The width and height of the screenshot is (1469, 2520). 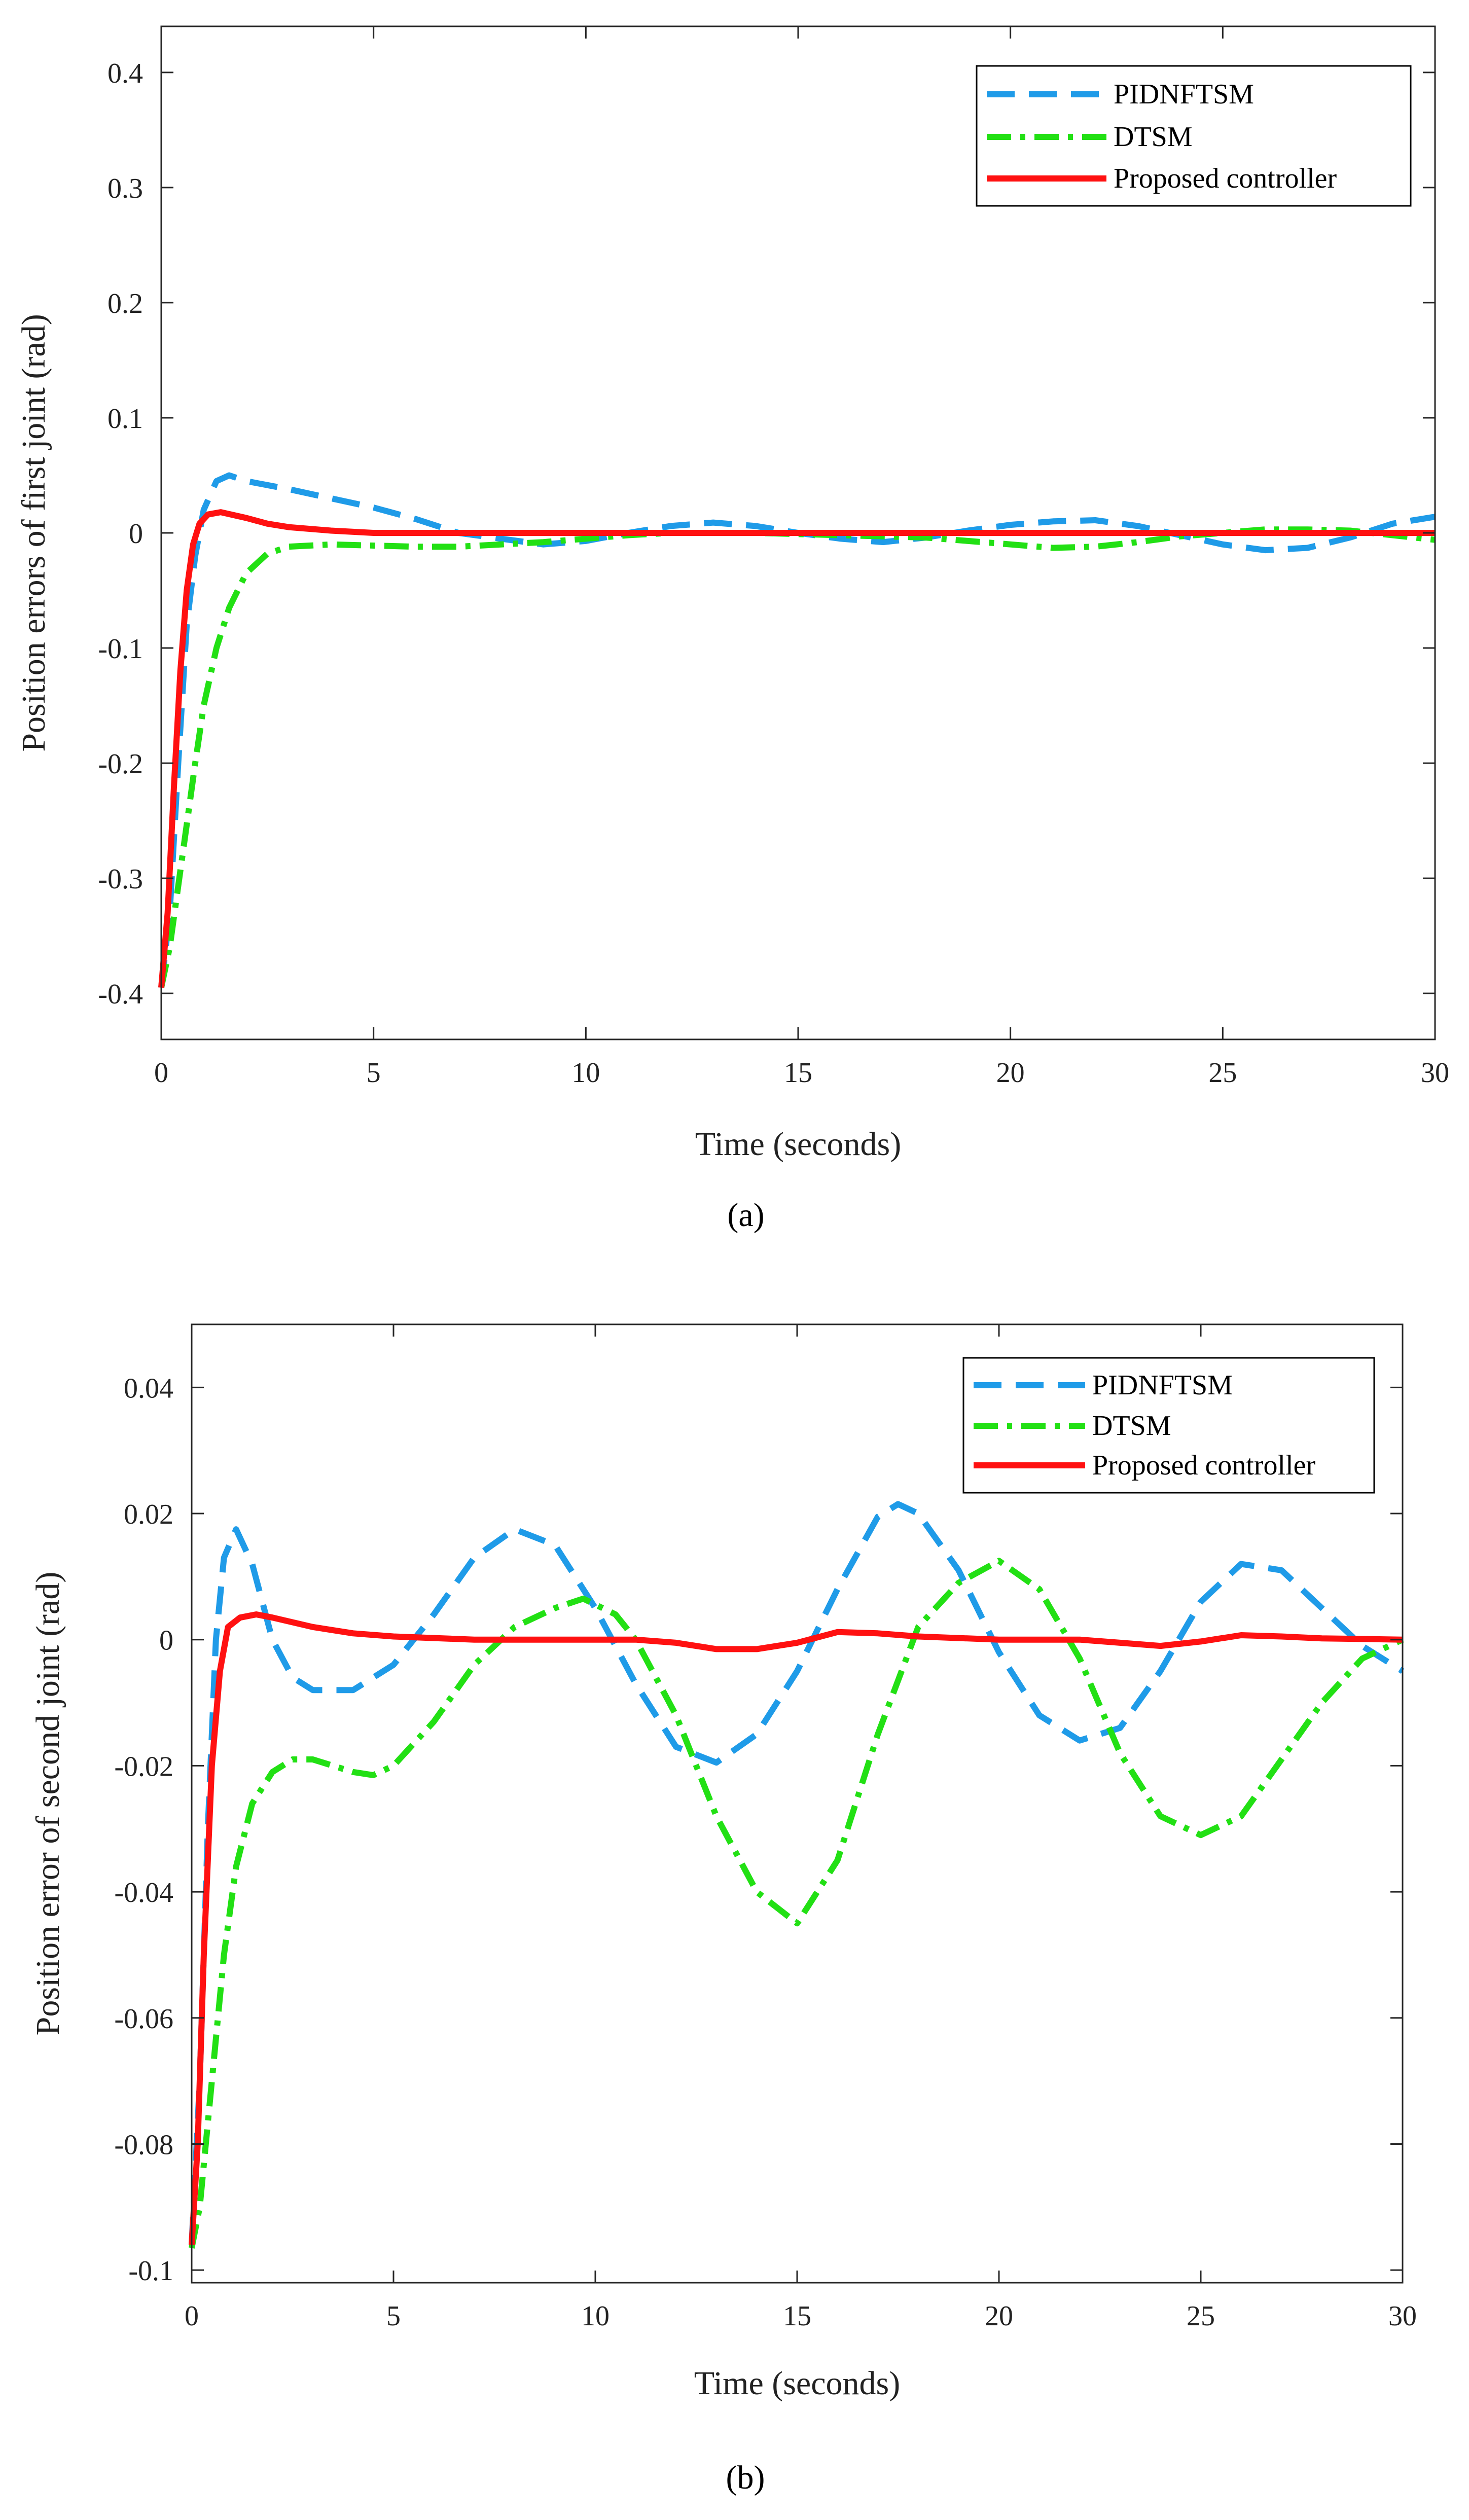 I want to click on chart-a-y-axis-label: Position errors of first joint (rad), so click(x=33, y=533).